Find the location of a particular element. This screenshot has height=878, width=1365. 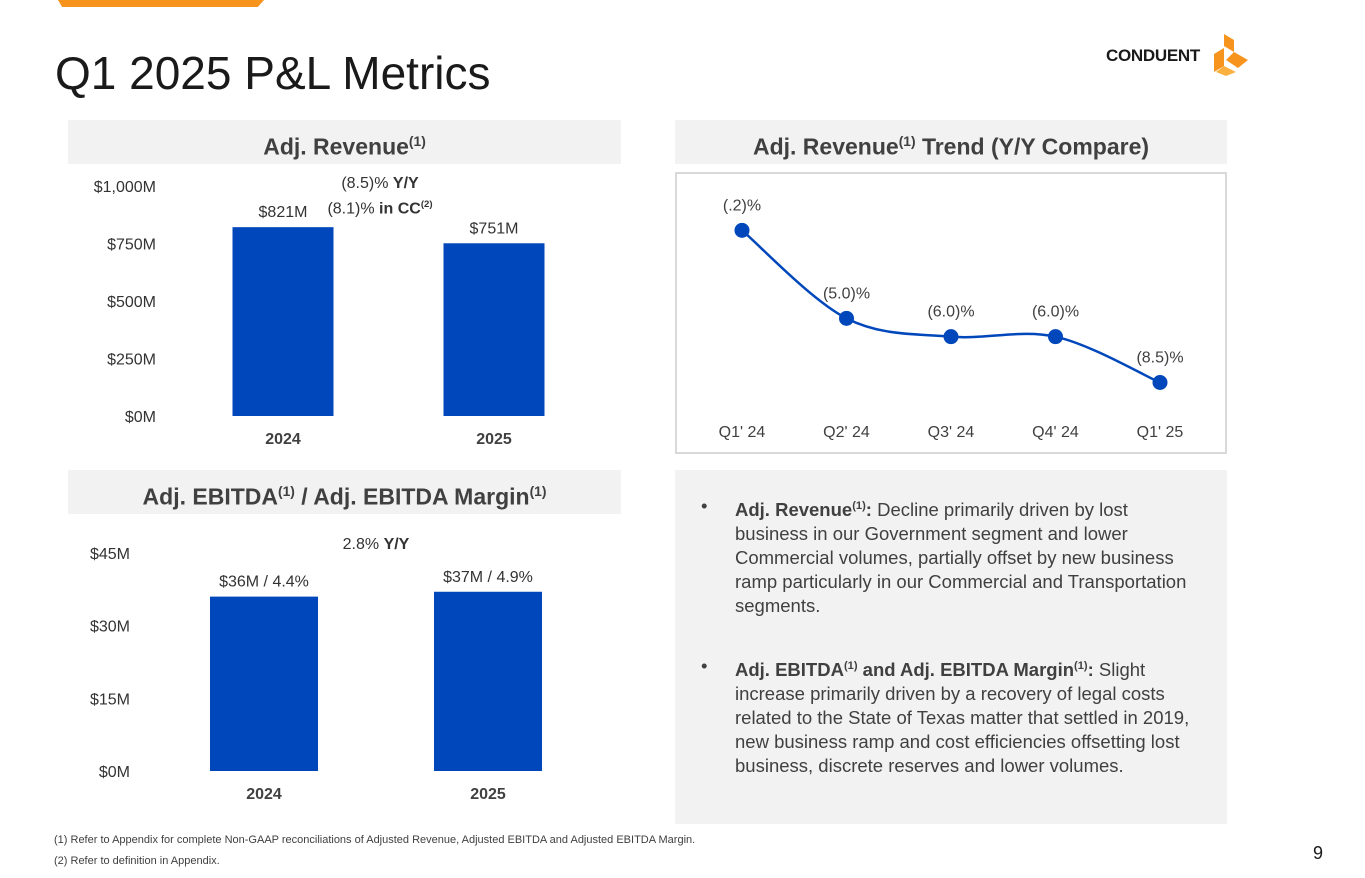

revenue-panel-heading: Adj. Revenue(1) is located at coordinates (344, 142).